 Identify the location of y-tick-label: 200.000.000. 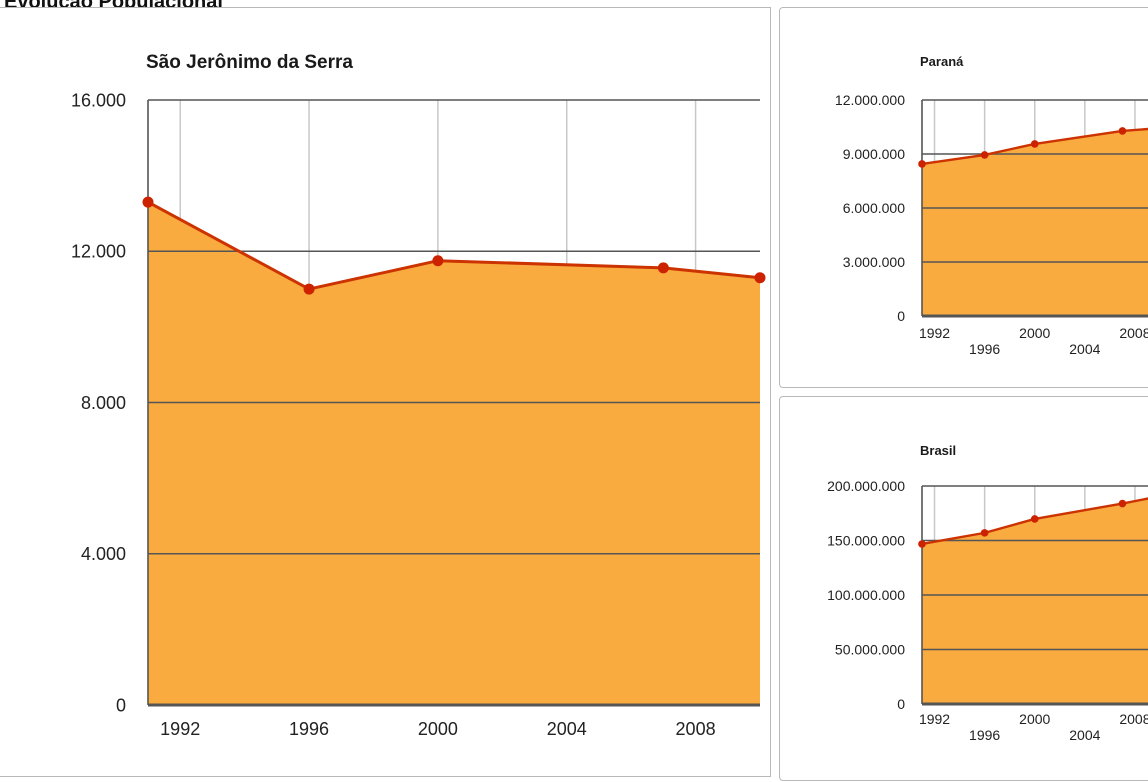
(866, 486).